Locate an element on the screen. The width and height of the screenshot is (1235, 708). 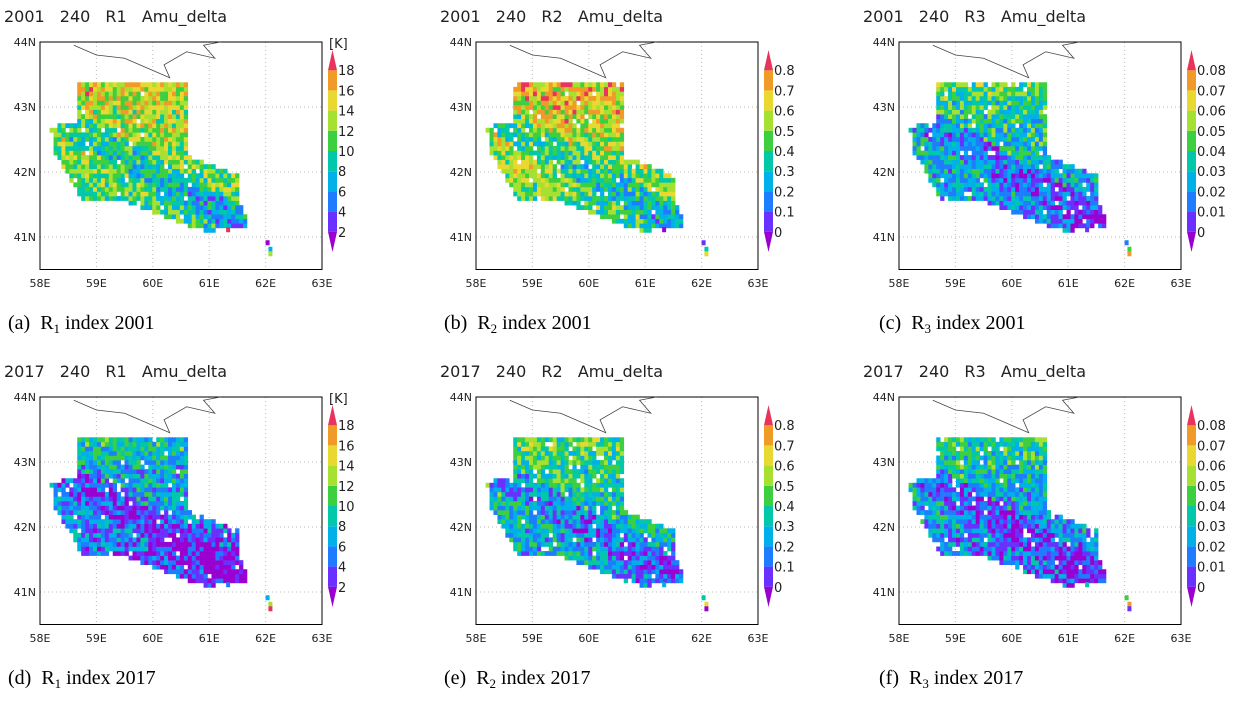
colorbar-end is located at coordinates (768, 242).